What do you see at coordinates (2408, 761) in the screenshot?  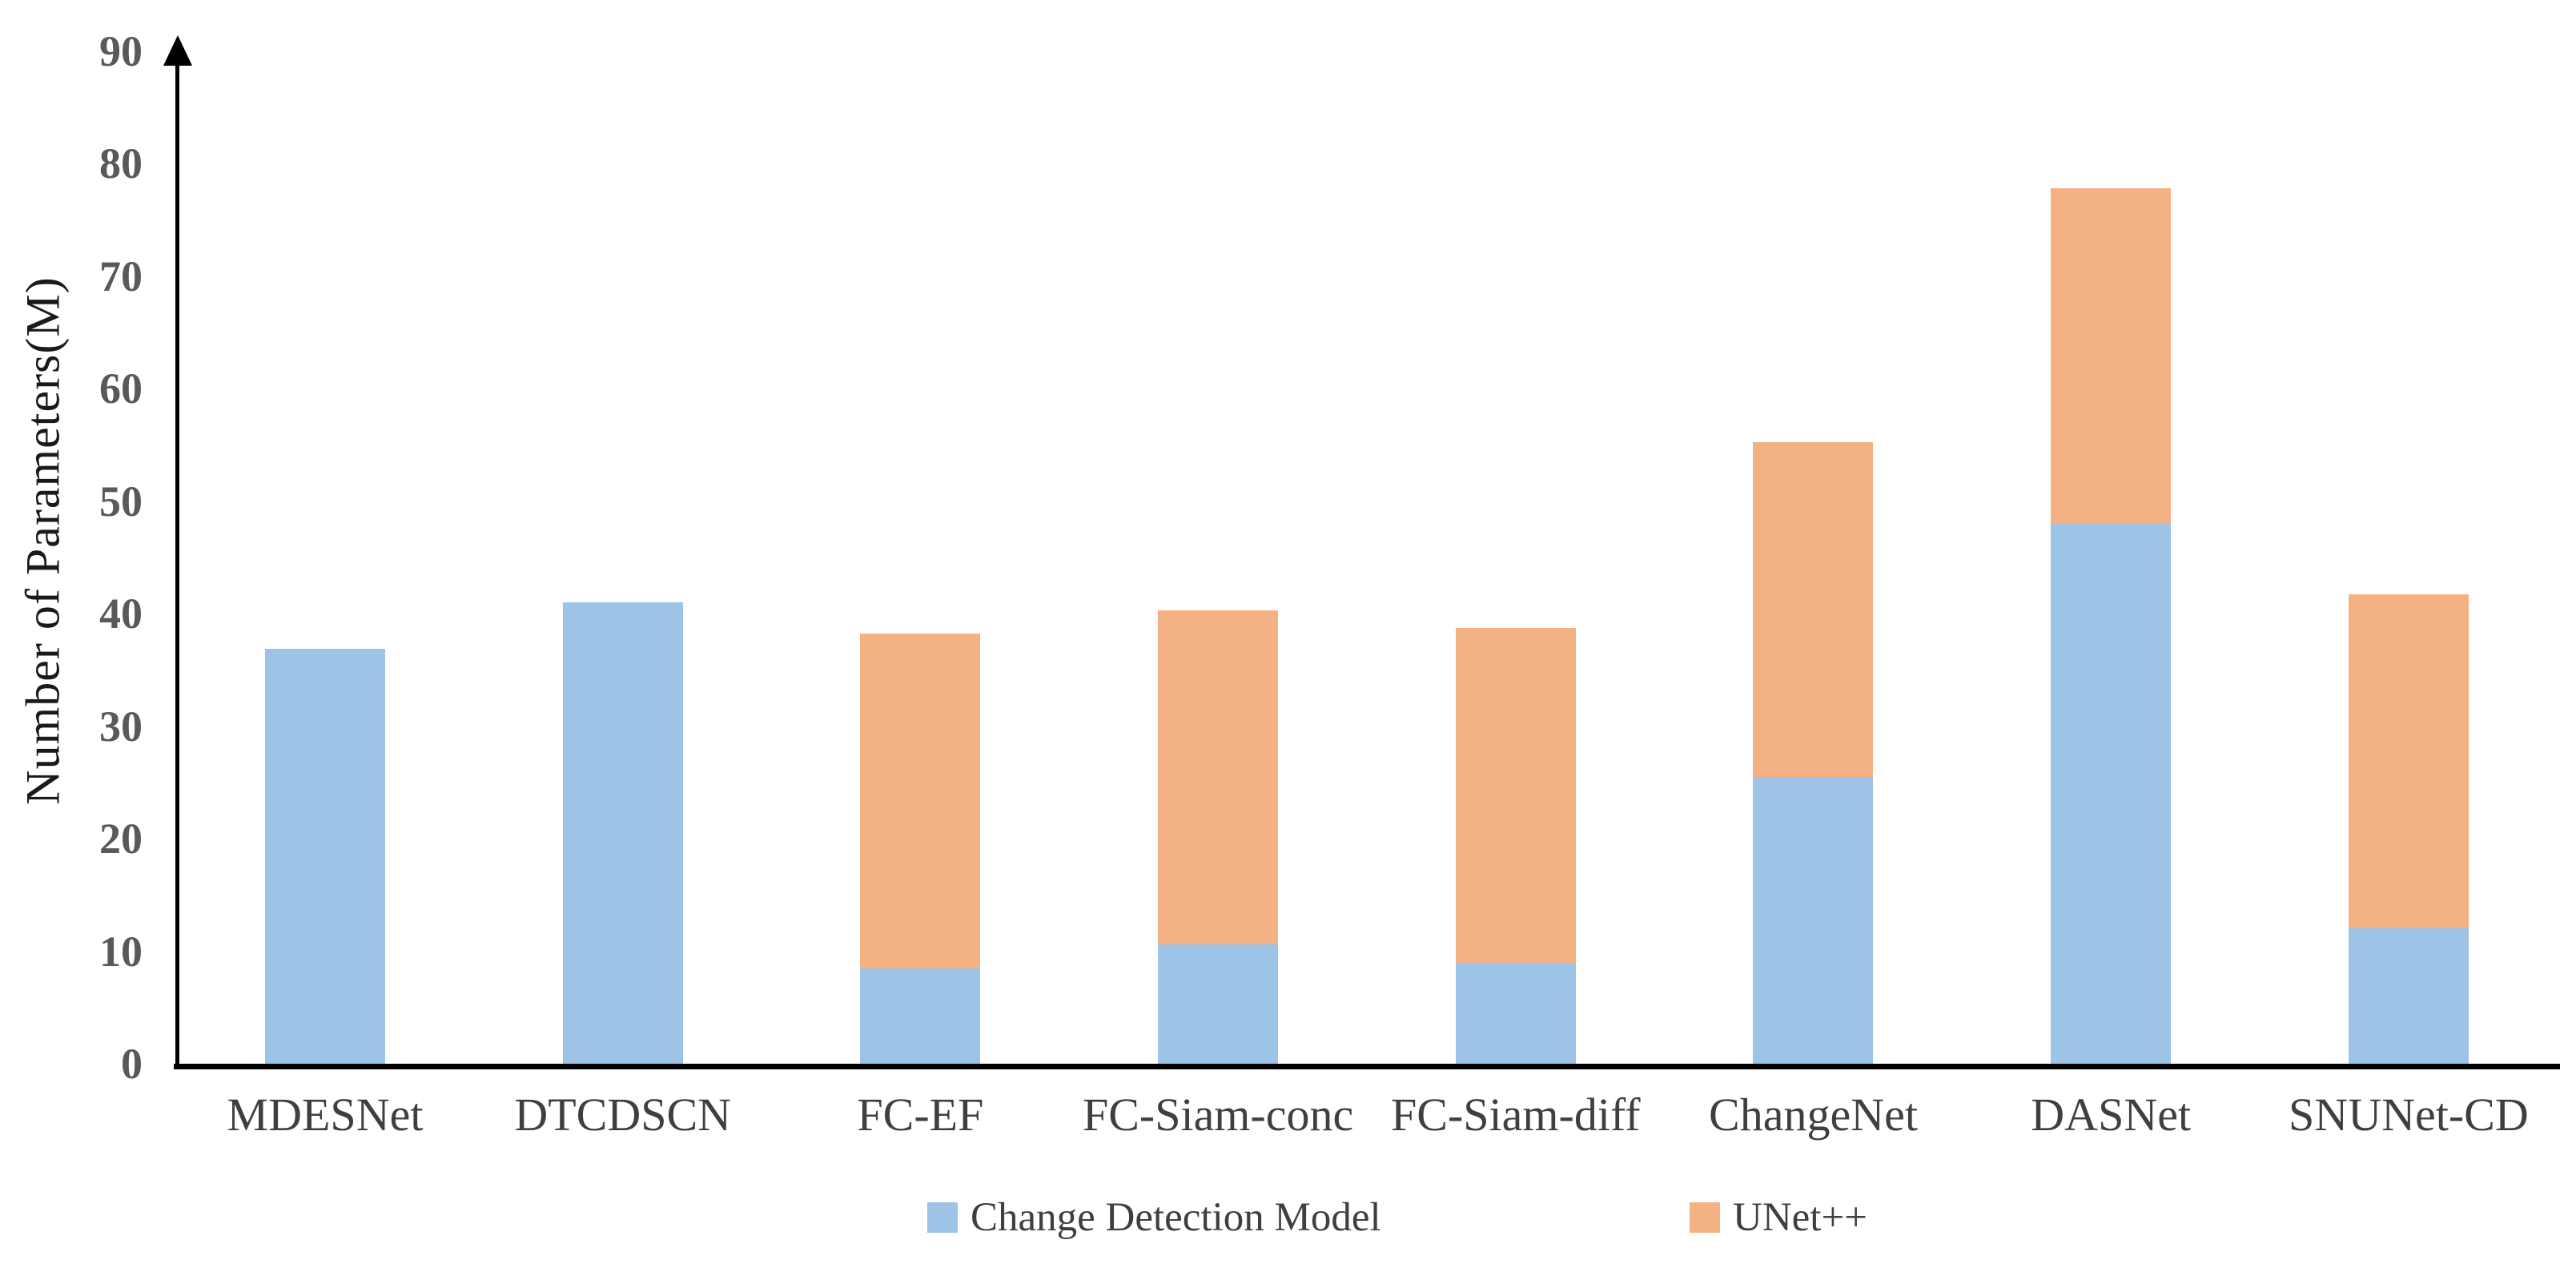 I see `bar-segment-unet-snunet-cd` at bounding box center [2408, 761].